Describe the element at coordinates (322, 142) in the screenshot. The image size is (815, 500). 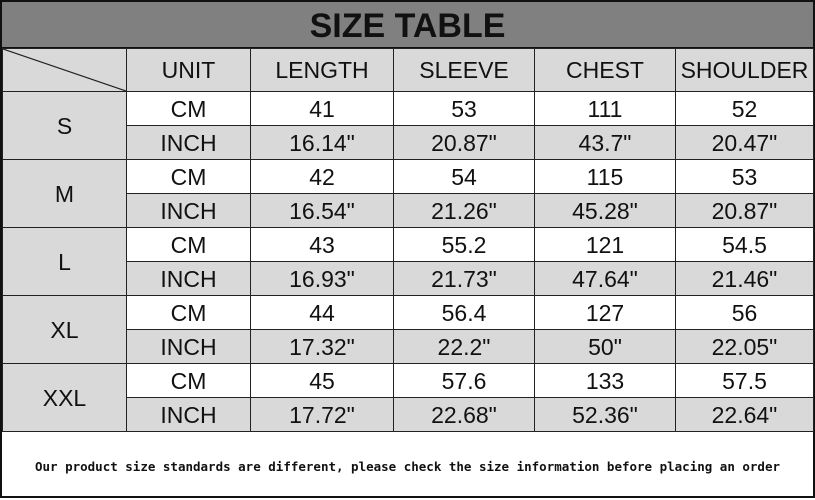
I see `cell-length: 16.14"` at that location.